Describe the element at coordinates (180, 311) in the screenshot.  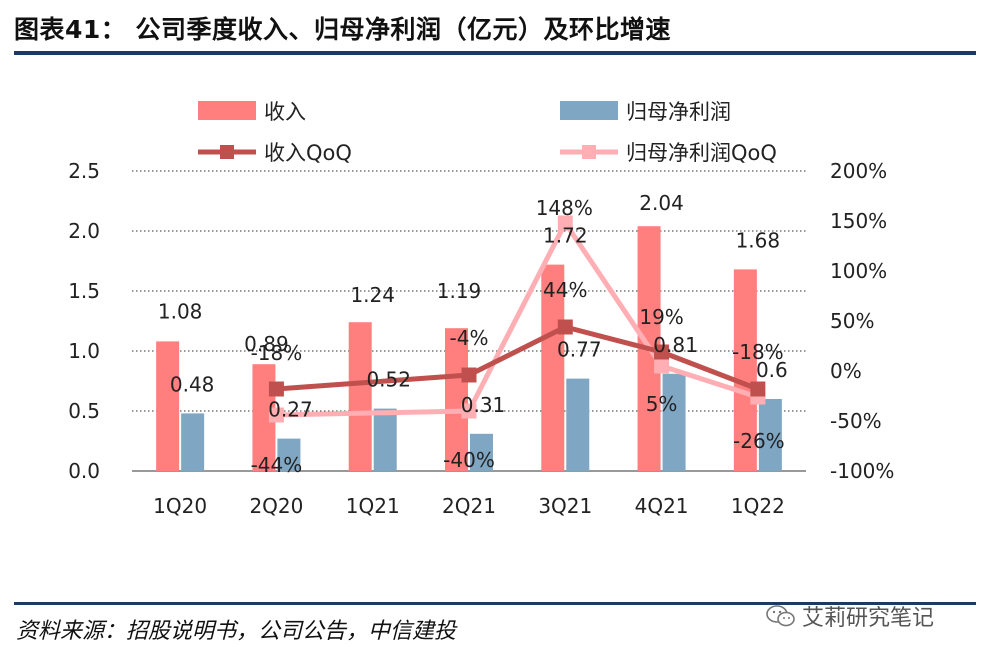
I see `revenue-label: 1.08` at that location.